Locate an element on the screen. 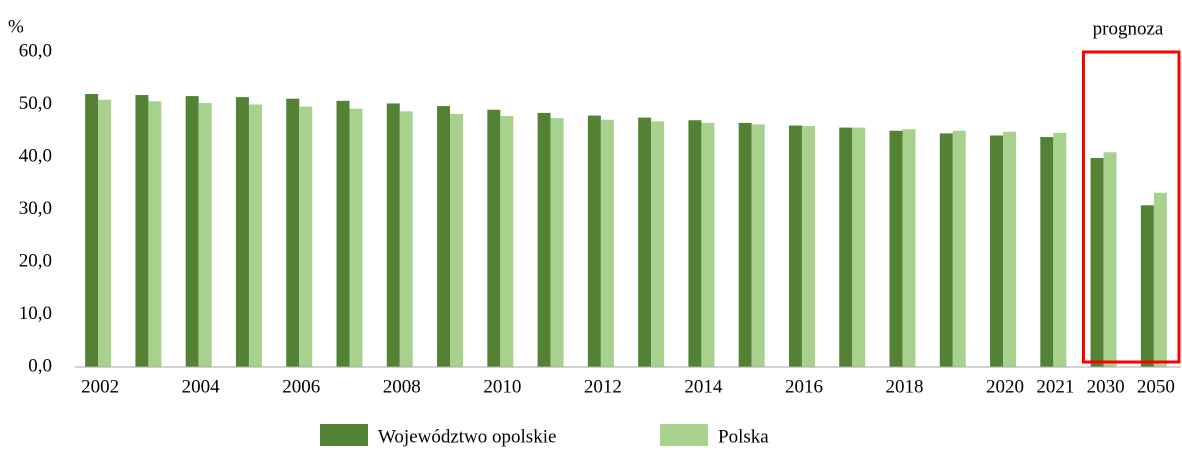 Image resolution: width=1182 pixels, height=450 pixels. legend-label: Województwo opolskie is located at coordinates (467, 436).